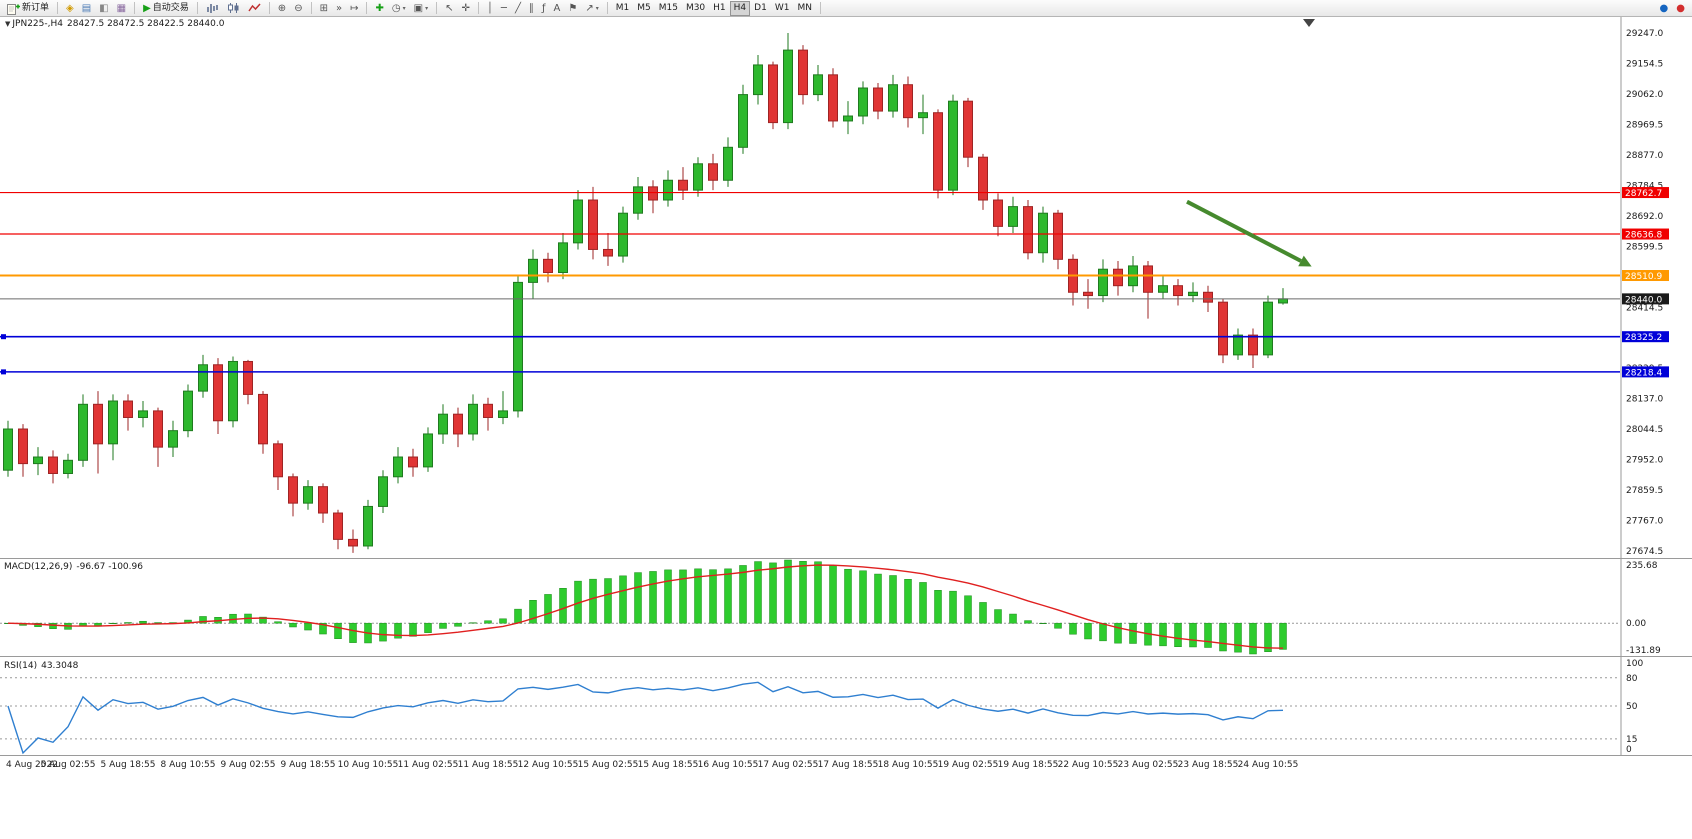 This screenshot has height=839, width=1692. What do you see at coordinates (324, 8) in the screenshot?
I see `tile-windows-button: ⊞` at bounding box center [324, 8].